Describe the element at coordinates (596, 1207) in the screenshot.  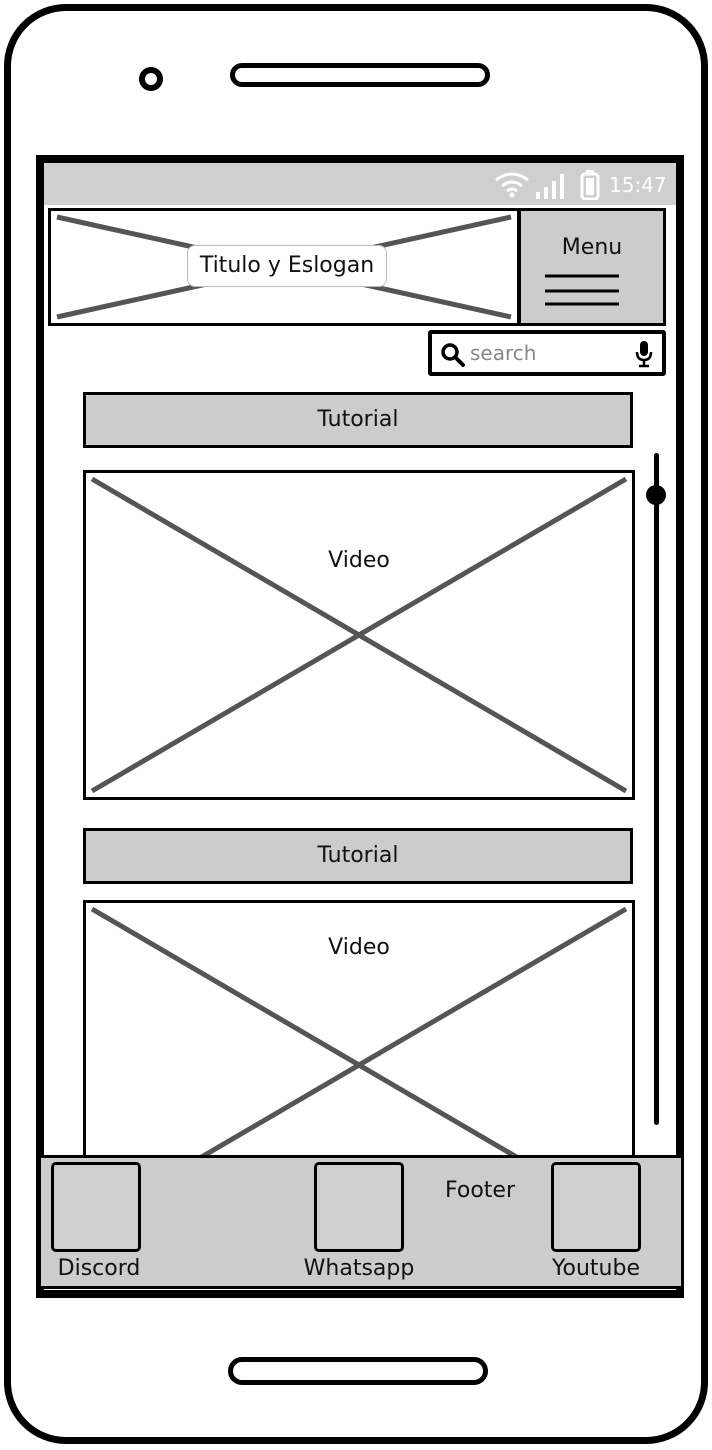
I see `youtube-icon` at that location.